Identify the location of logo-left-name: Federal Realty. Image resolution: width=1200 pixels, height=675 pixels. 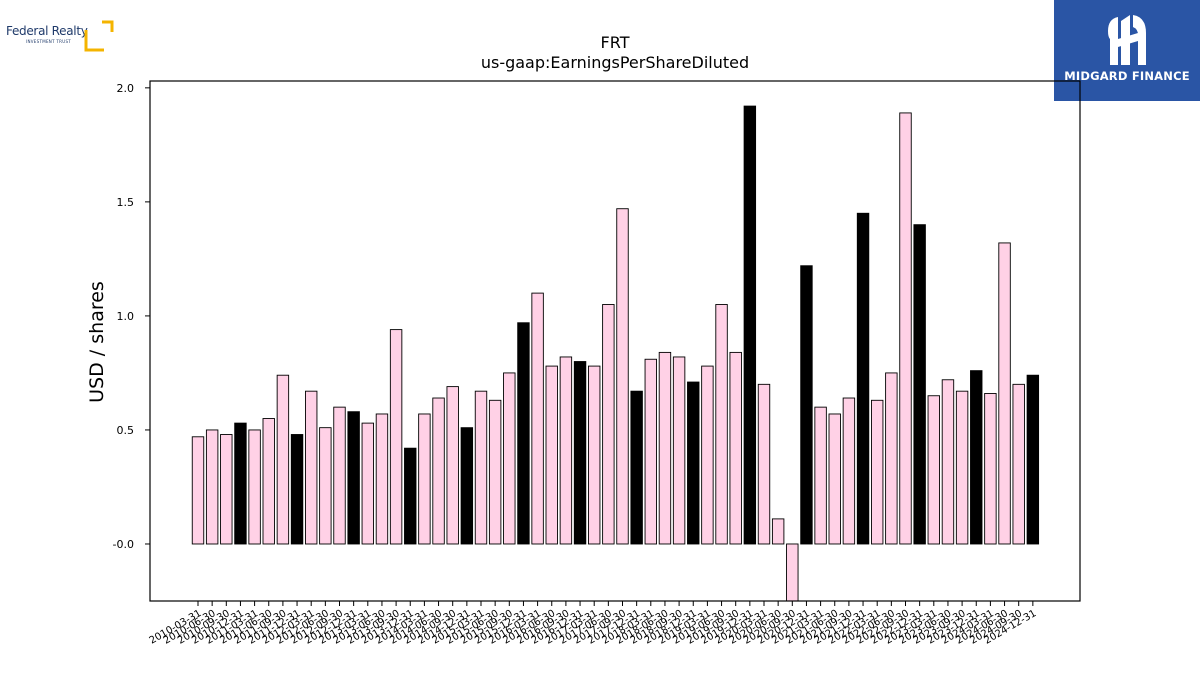
(47, 31).